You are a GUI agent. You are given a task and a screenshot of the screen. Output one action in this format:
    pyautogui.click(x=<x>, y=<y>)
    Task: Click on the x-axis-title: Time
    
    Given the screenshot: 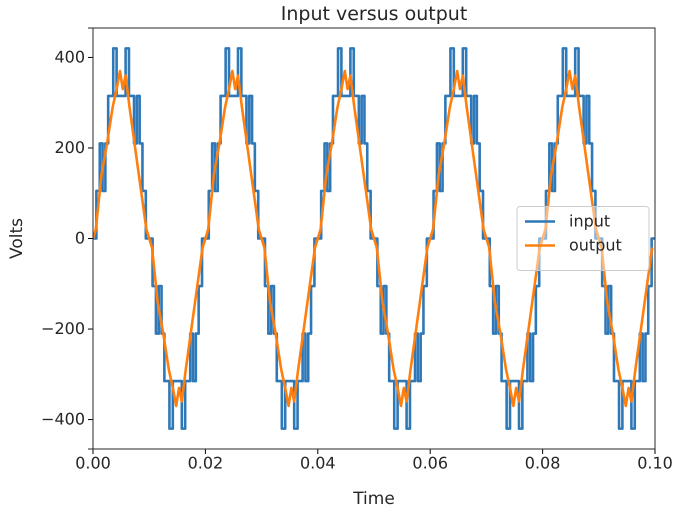 What is the action you would take?
    pyautogui.click(x=373, y=499)
    